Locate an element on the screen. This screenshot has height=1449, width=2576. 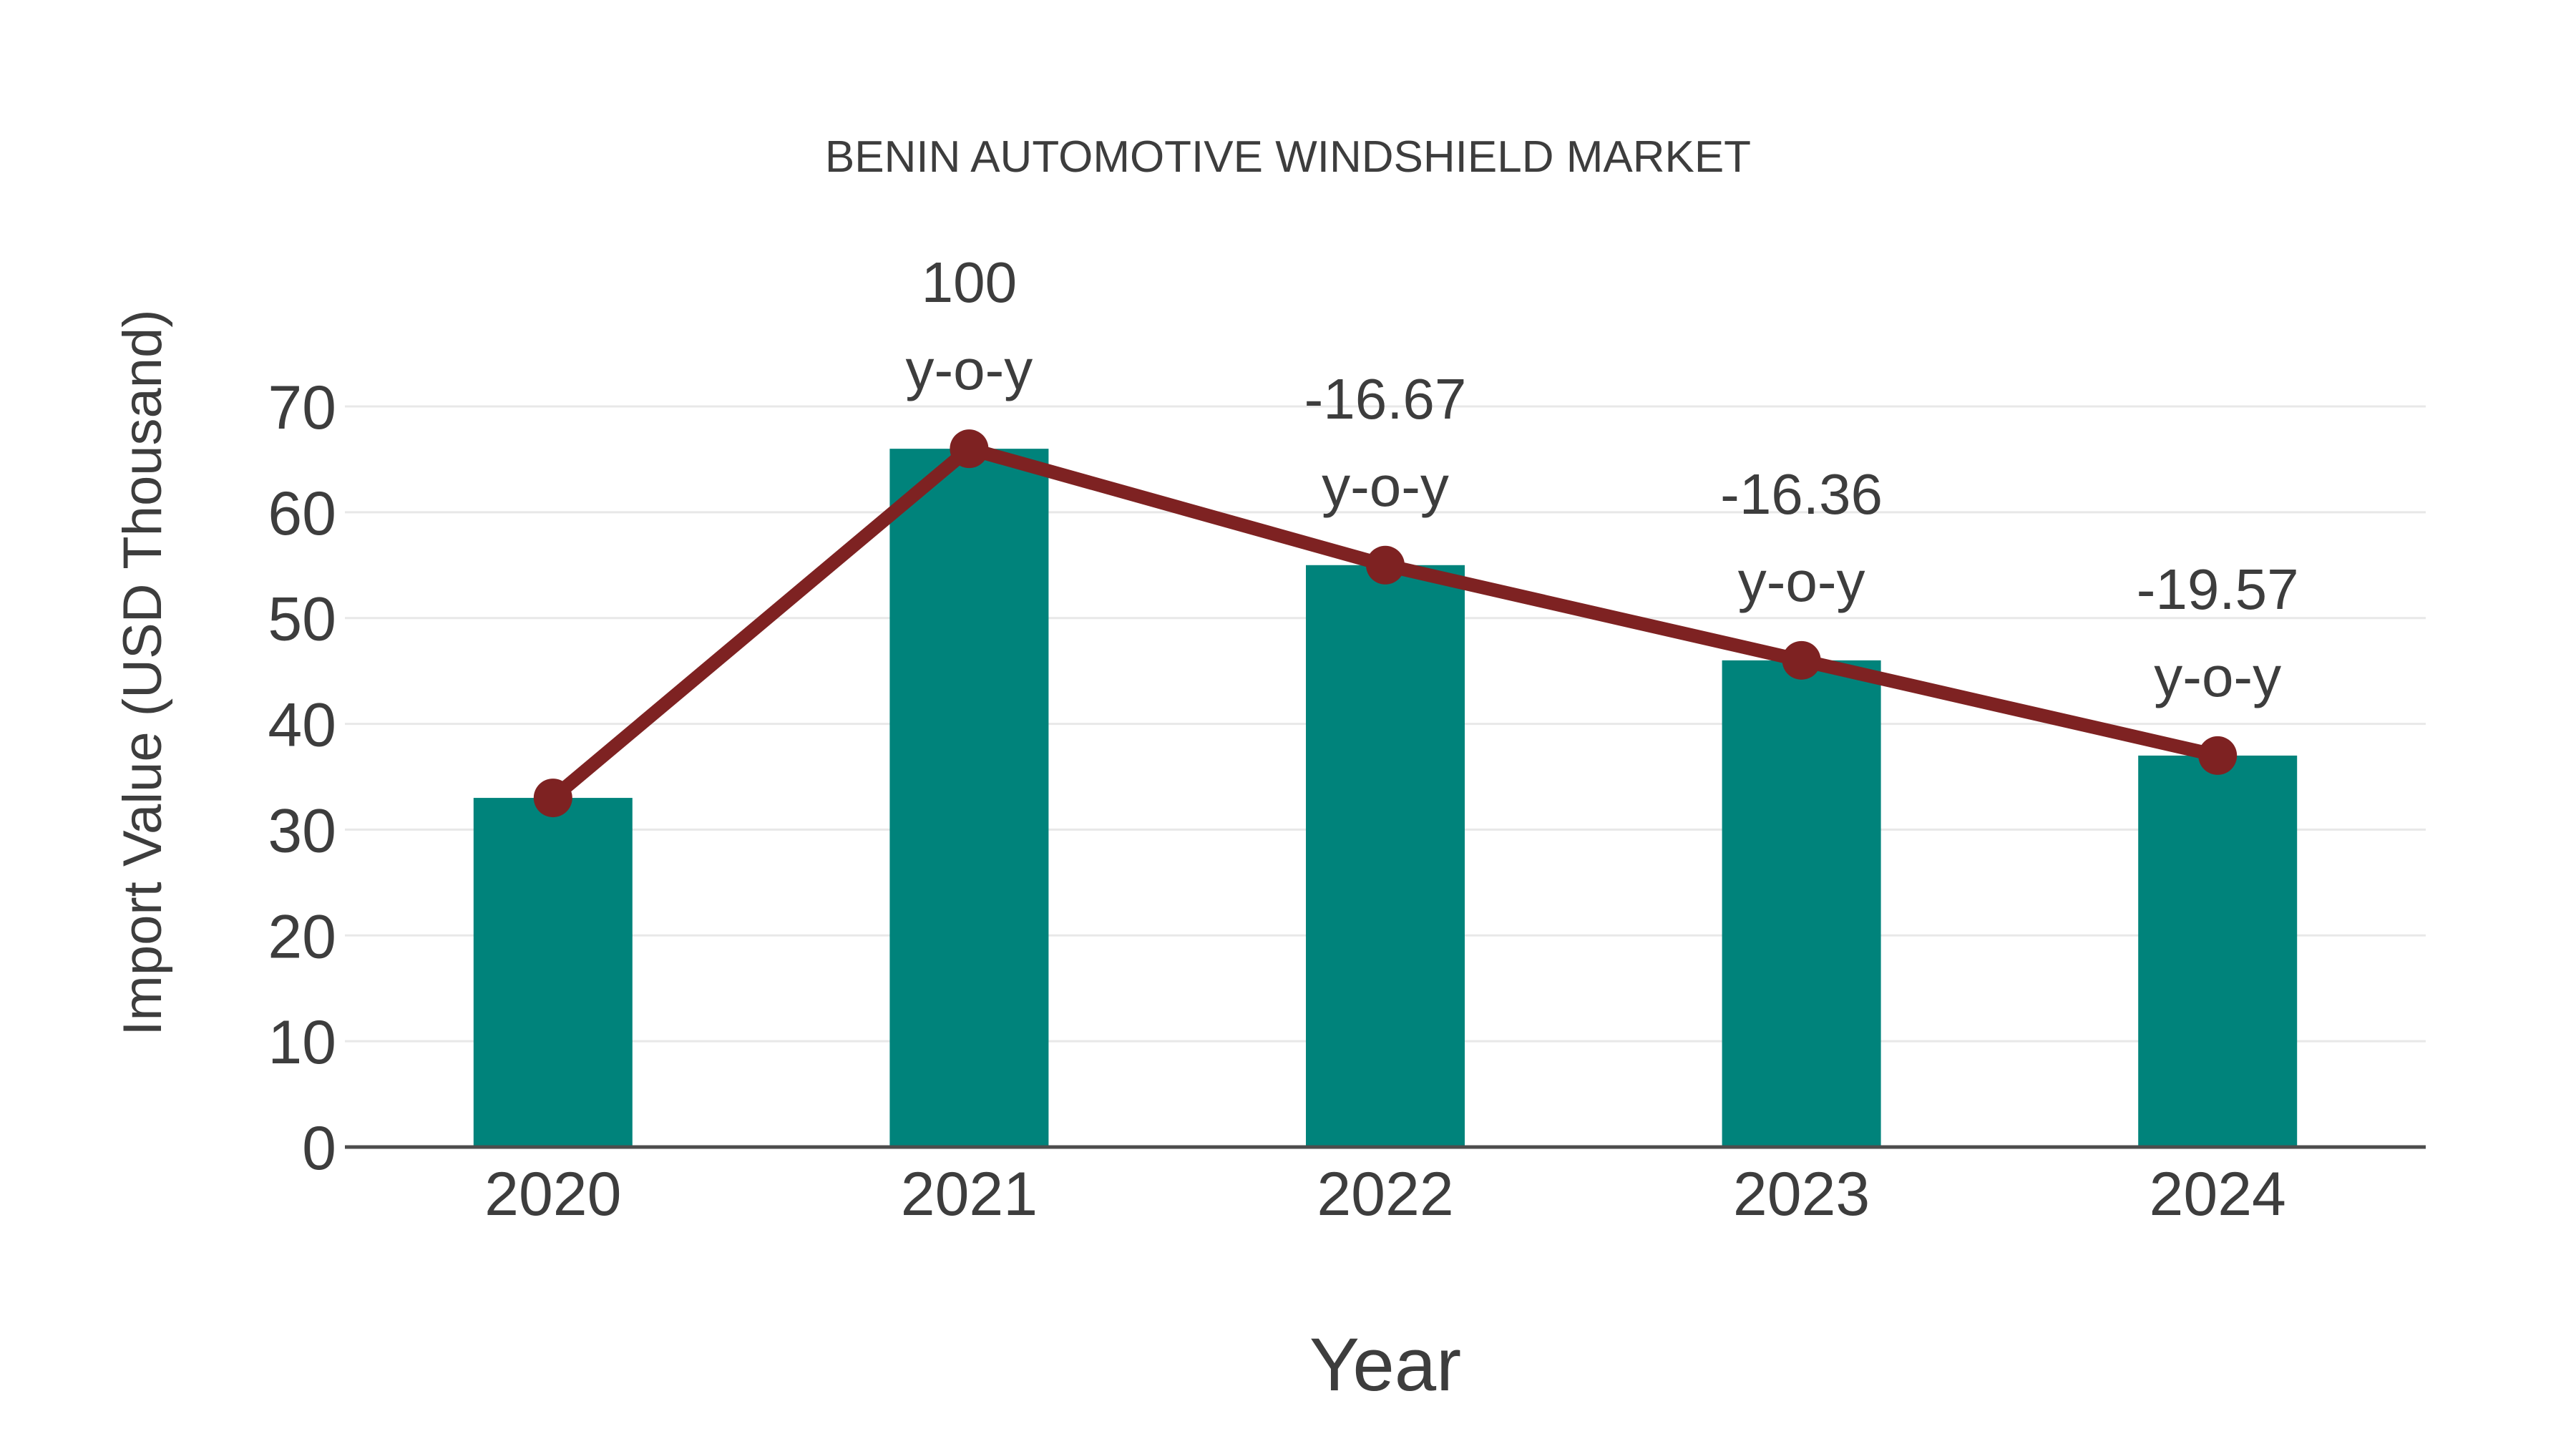
bar-2021 is located at coordinates (969, 798).